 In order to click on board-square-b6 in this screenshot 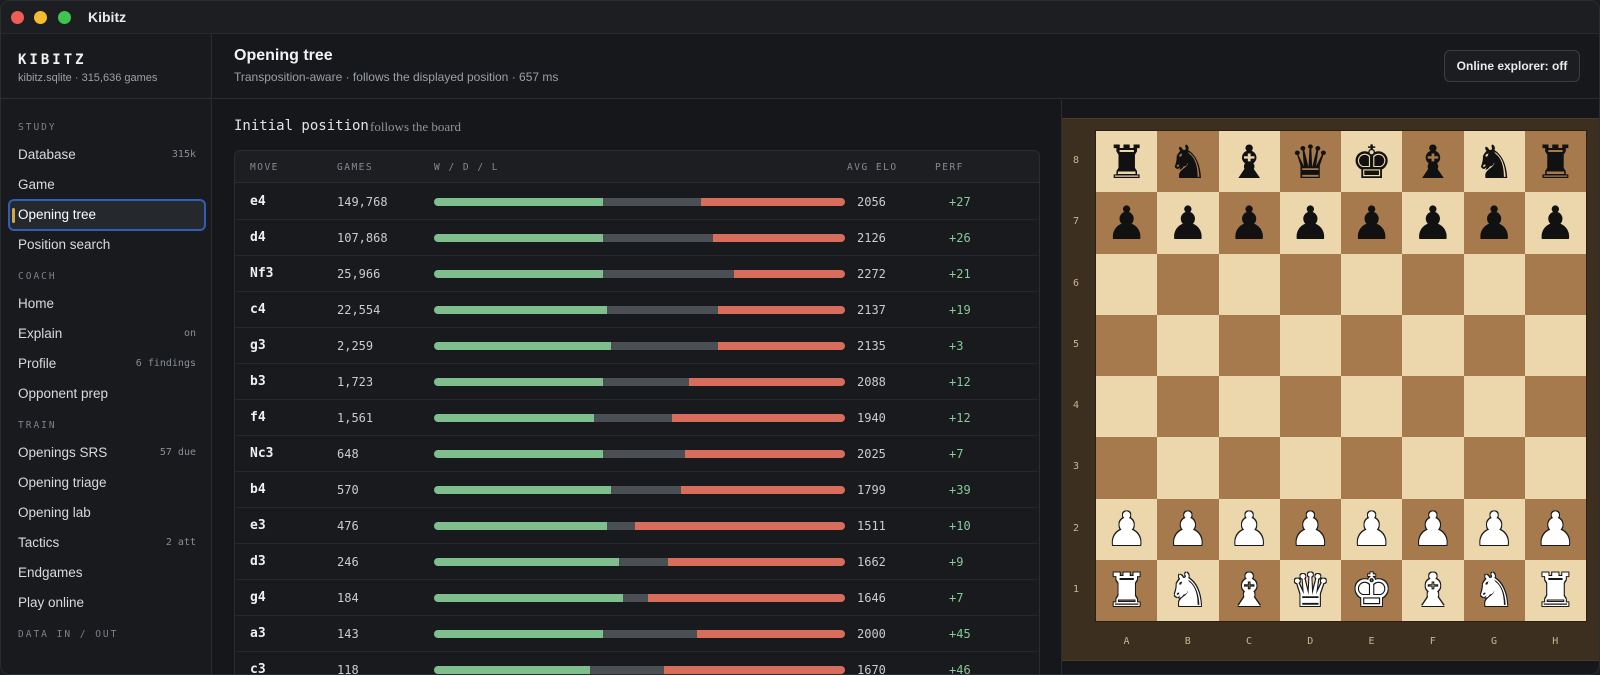, I will do `click(1188, 284)`.